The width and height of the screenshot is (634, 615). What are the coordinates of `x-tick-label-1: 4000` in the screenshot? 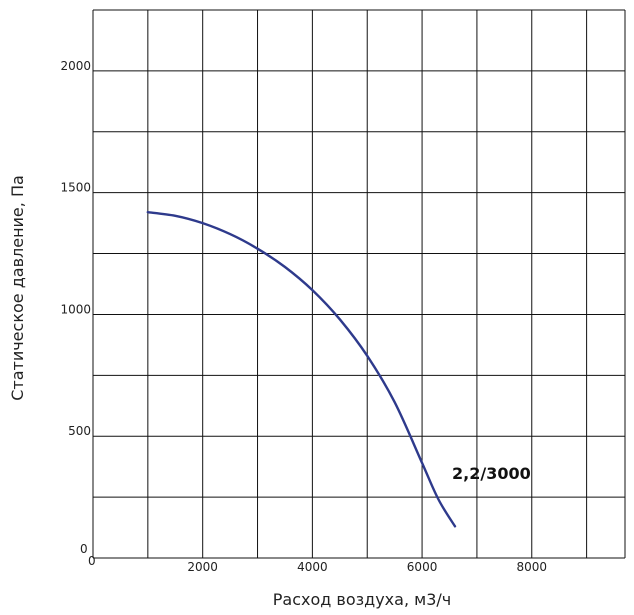 It's located at (312, 567).